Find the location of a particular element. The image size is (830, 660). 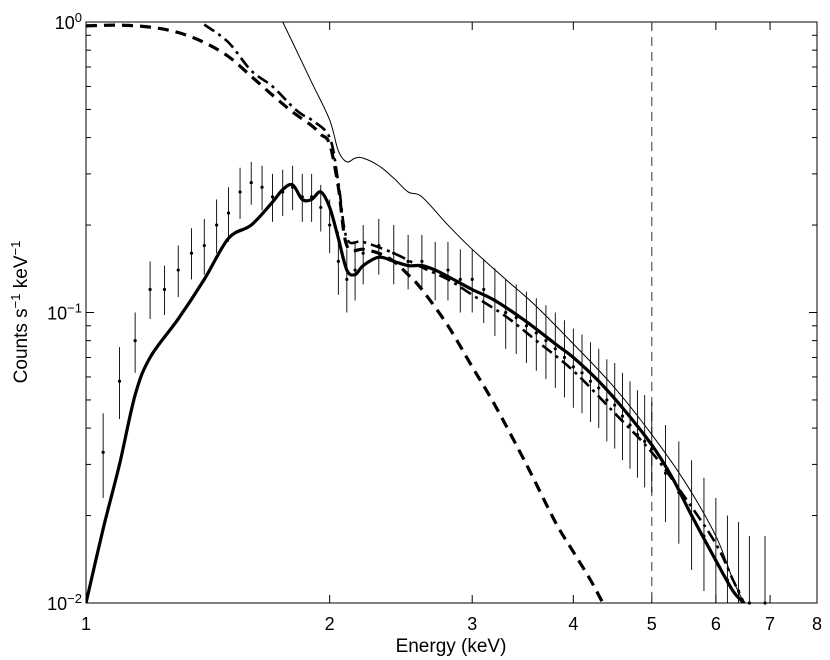

x-tick-label: 7 is located at coordinates (770, 624).